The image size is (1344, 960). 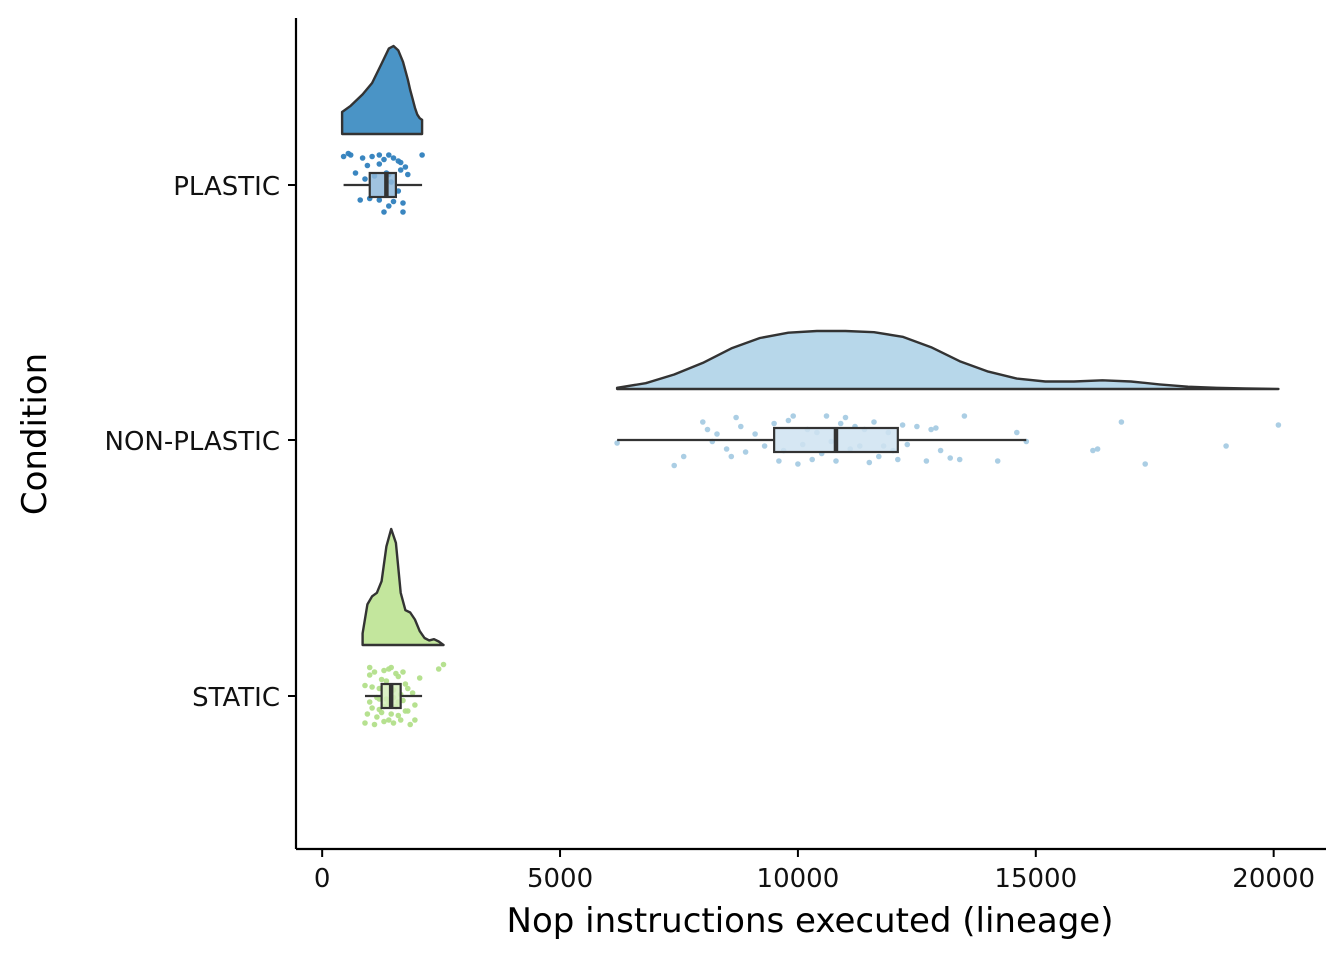 What do you see at coordinates (810, 921) in the screenshot?
I see `x-axis-title: Nop instructions executed (lineage)` at bounding box center [810, 921].